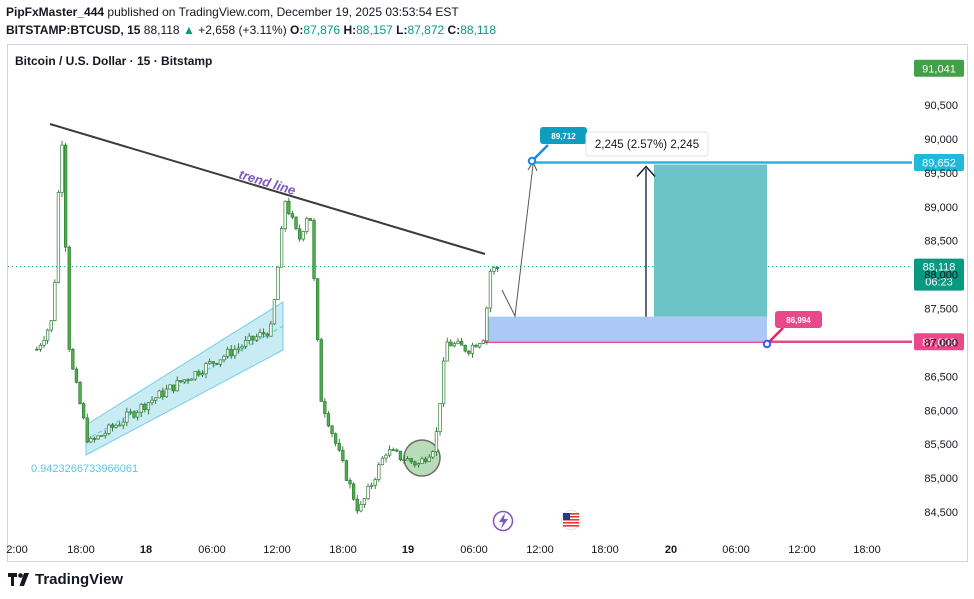 The height and width of the screenshot is (599, 974). Describe the element at coordinates (503, 521) in the screenshot. I see `lightning-glyph-icon` at that location.